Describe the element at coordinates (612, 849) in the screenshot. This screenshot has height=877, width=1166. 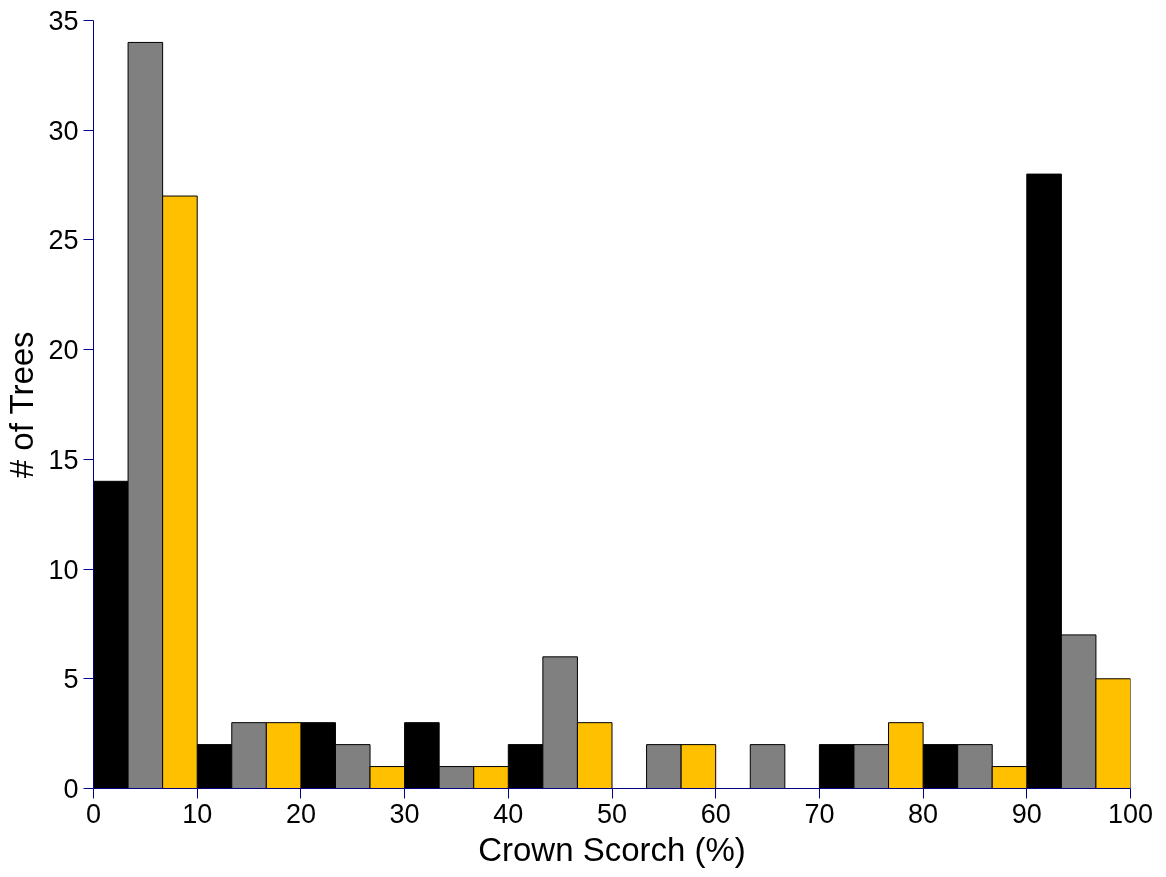
I see `x-axis-title: Crown Scorch (%)` at that location.